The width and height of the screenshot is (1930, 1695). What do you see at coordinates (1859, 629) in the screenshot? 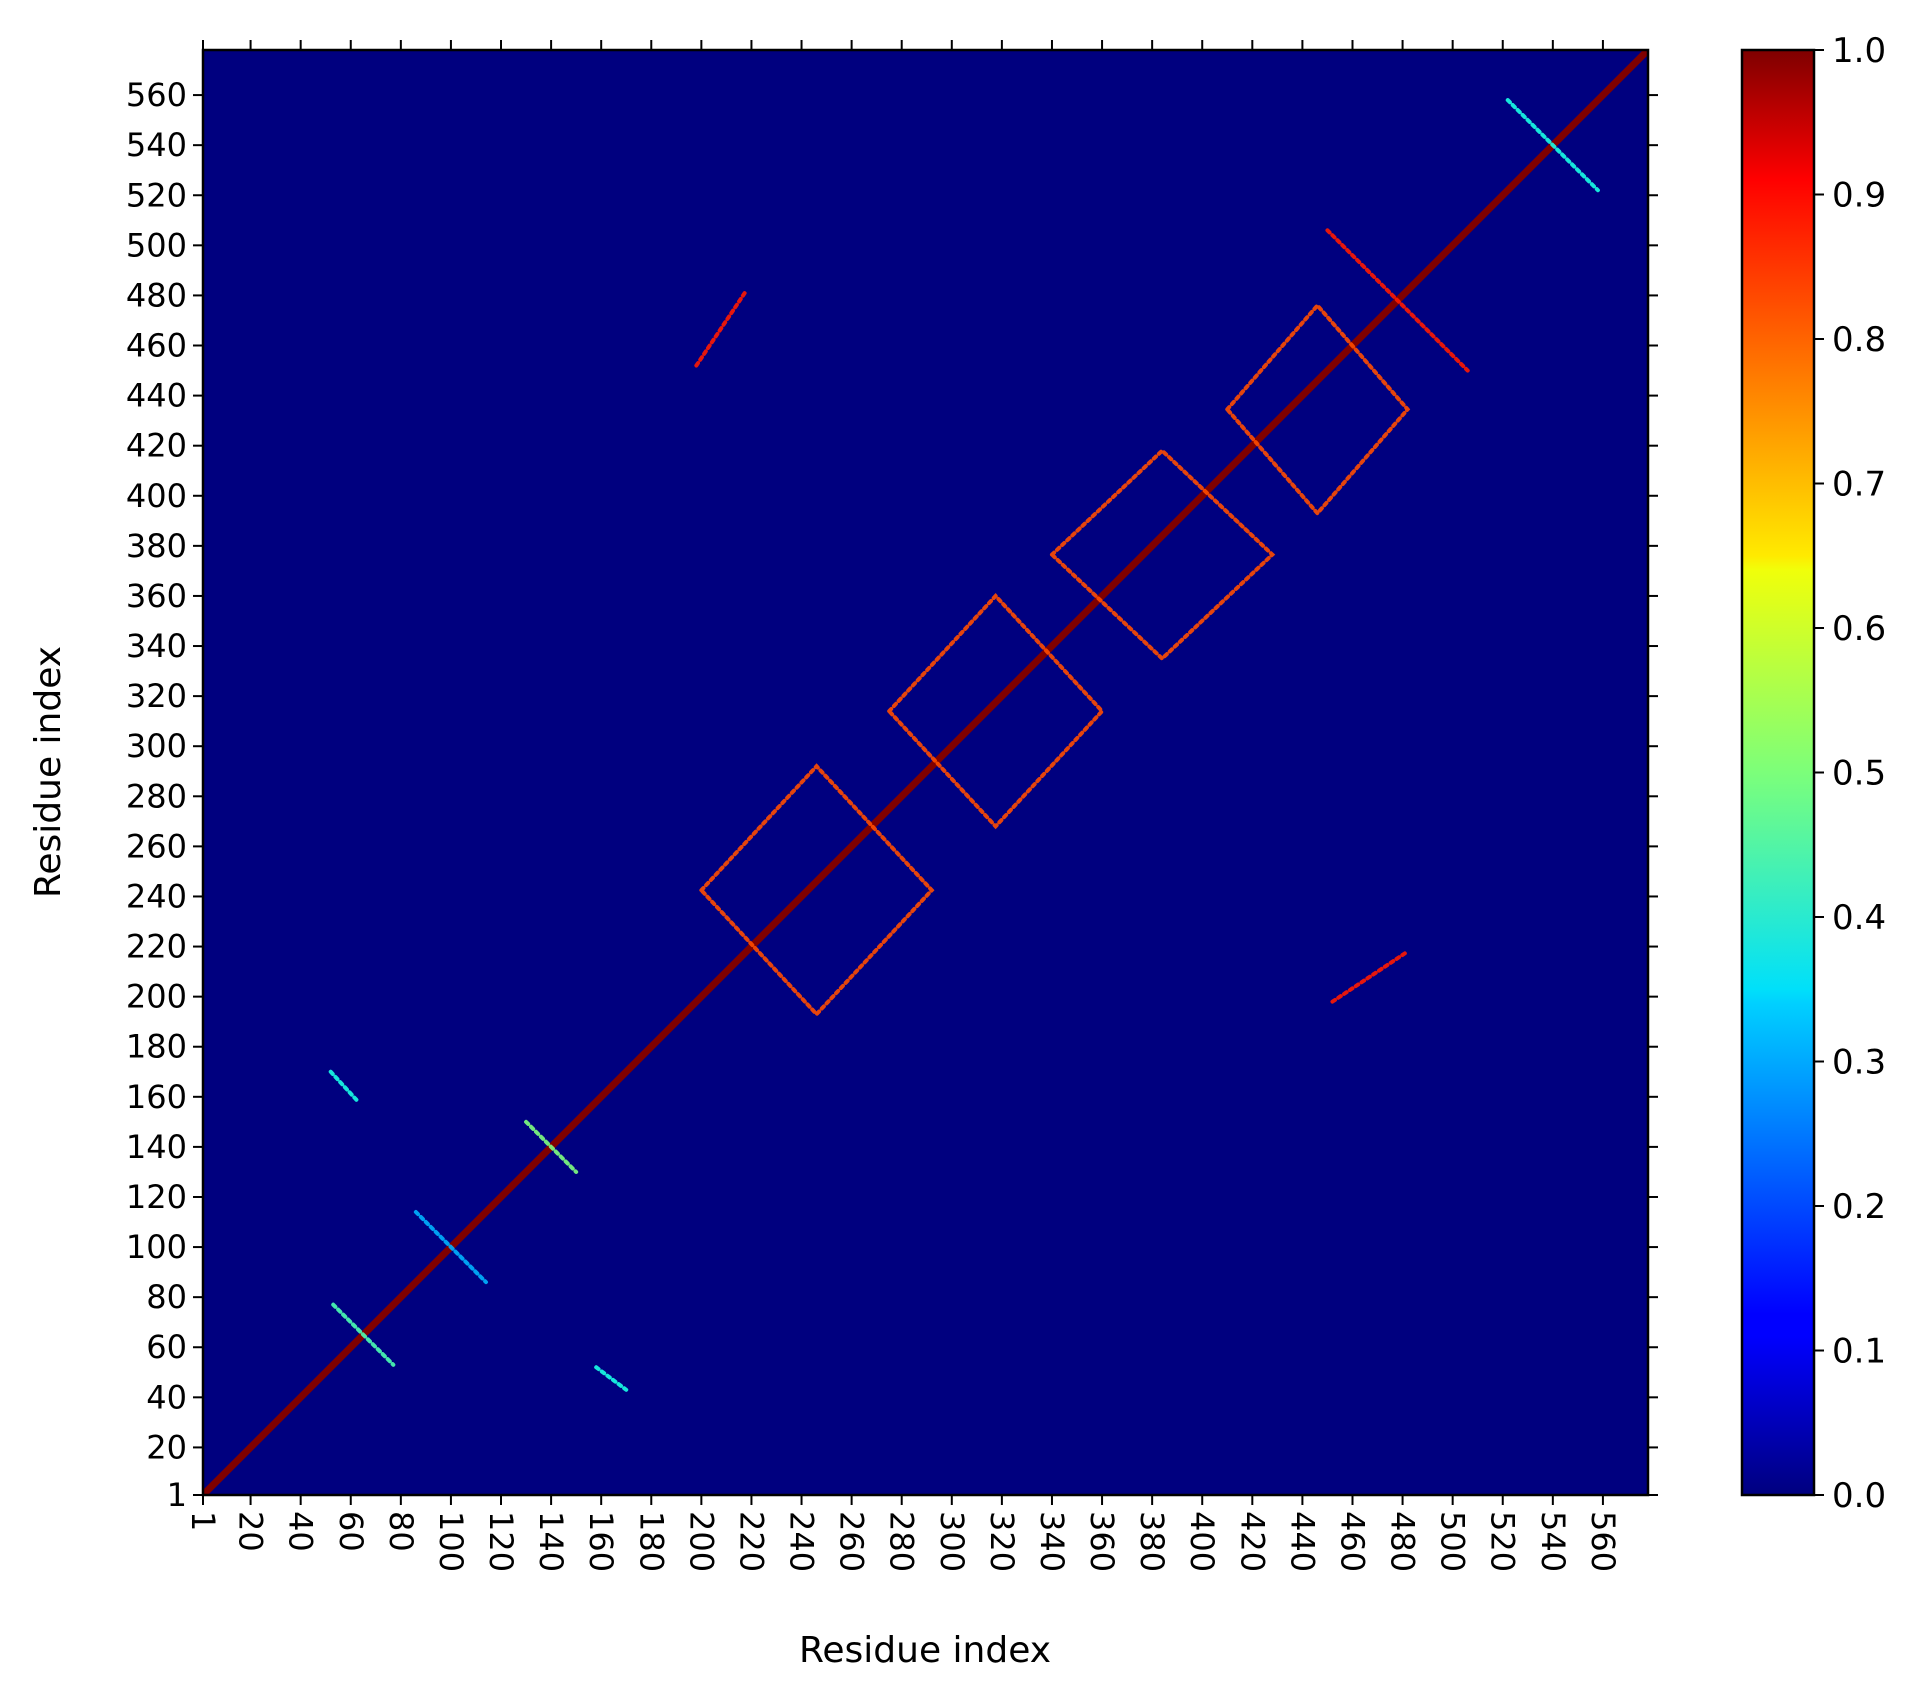
I see `colorbar-tick-label: 0.6` at bounding box center [1859, 629].